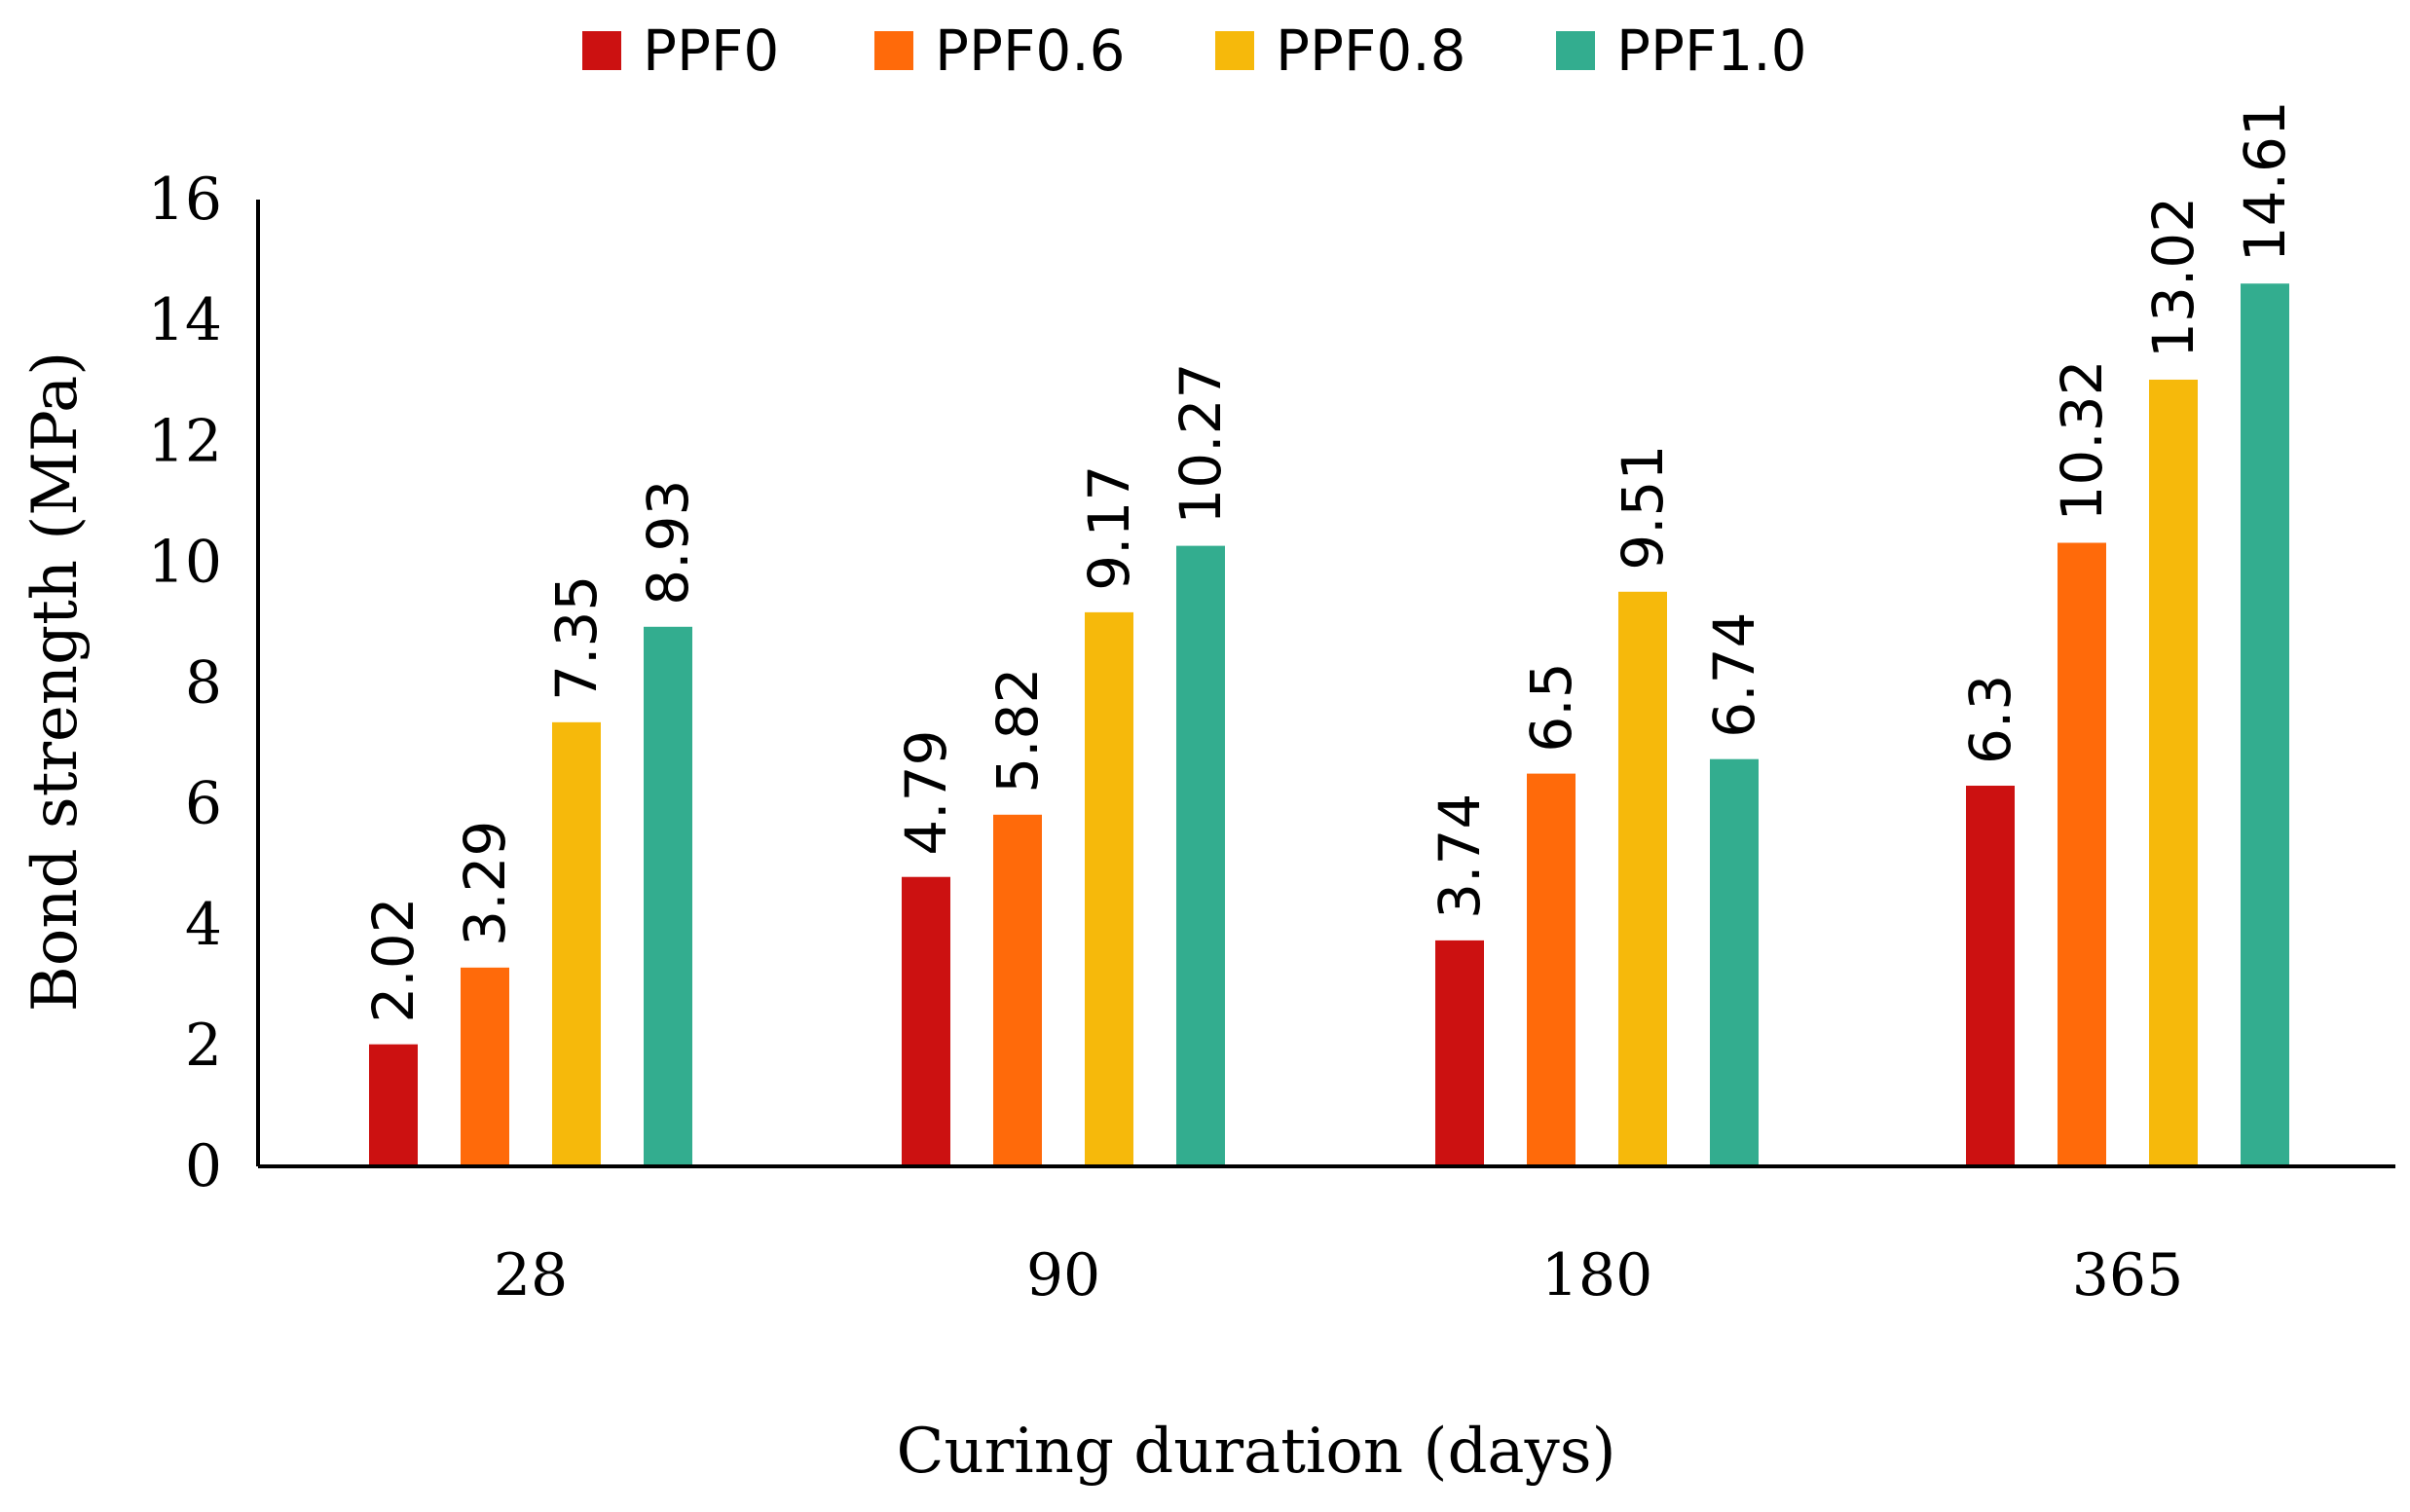 This screenshot has height=1512, width=2410. I want to click on y-tick-label: 16, so click(185, 200).